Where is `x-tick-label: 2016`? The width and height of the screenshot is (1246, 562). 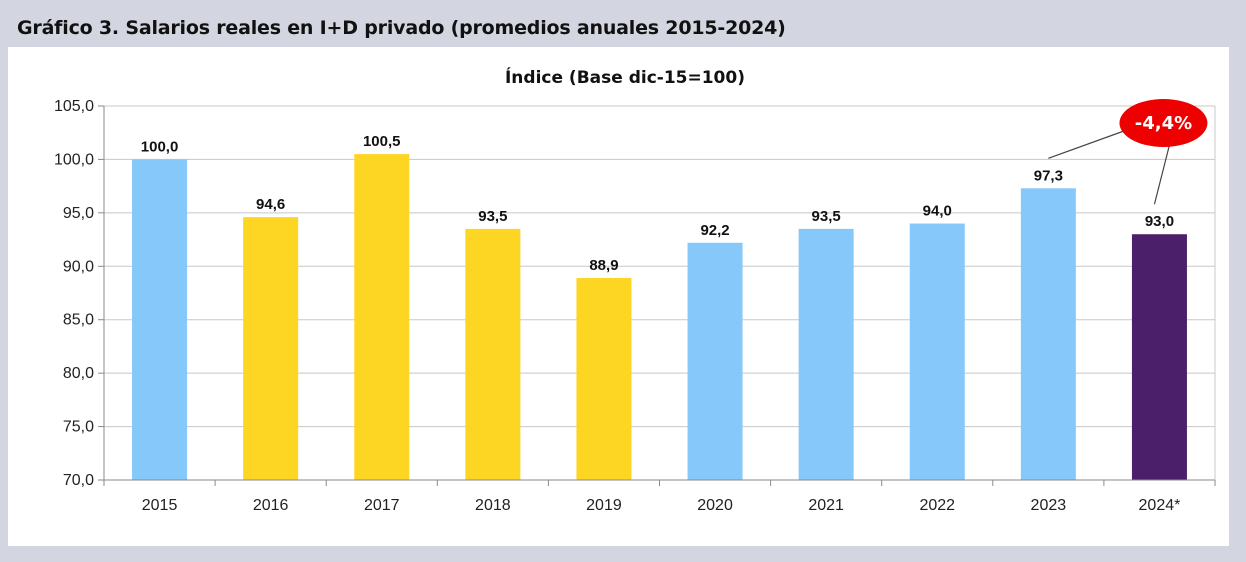 x-tick-label: 2016 is located at coordinates (271, 505).